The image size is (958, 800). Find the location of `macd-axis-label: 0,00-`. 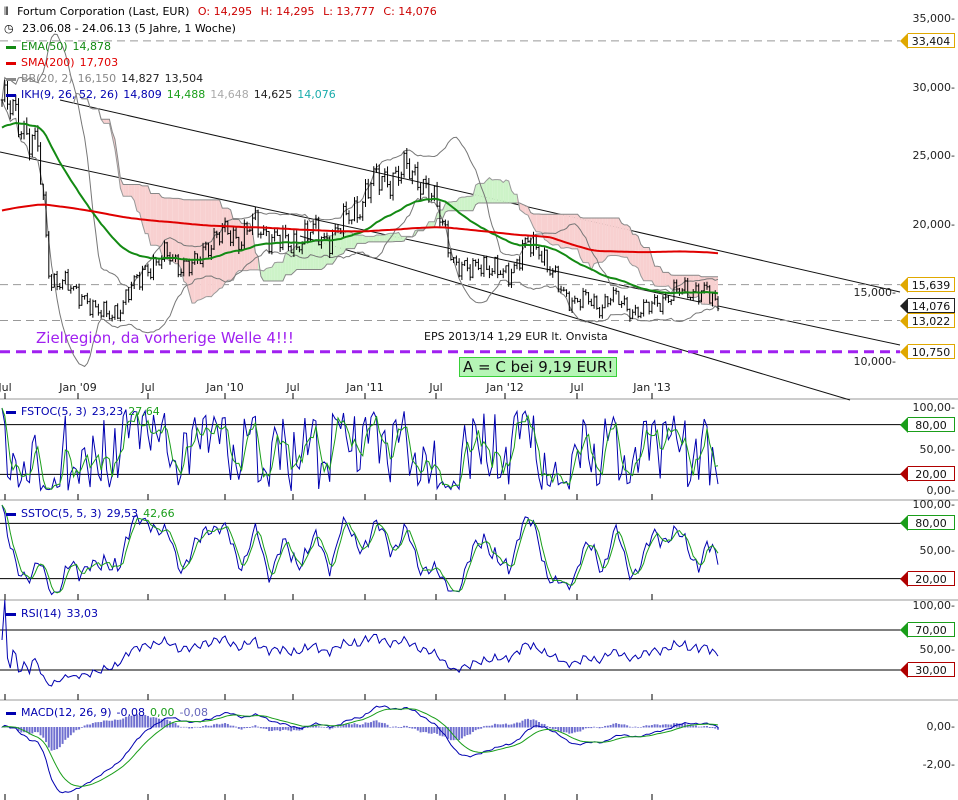

macd-axis-label: 0,00- is located at coordinates (940, 726).